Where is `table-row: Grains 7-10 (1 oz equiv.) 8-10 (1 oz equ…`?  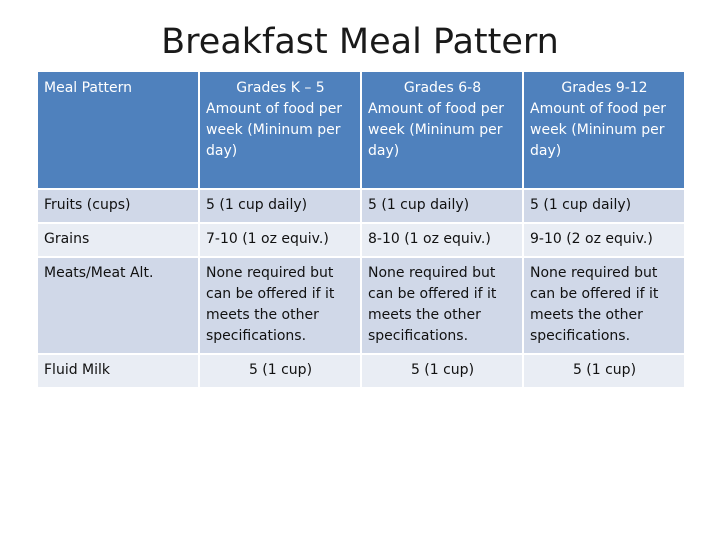
table-row: Grains 7-10 (1 oz equiv.) 8-10 (1 oz equ… is located at coordinates (361, 240).